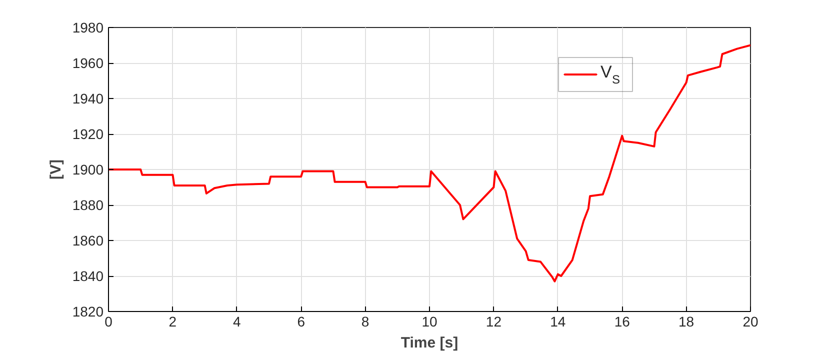 The image size is (830, 354). What do you see at coordinates (88, 63) in the screenshot?
I see `y-tick-label: 1960` at bounding box center [88, 63].